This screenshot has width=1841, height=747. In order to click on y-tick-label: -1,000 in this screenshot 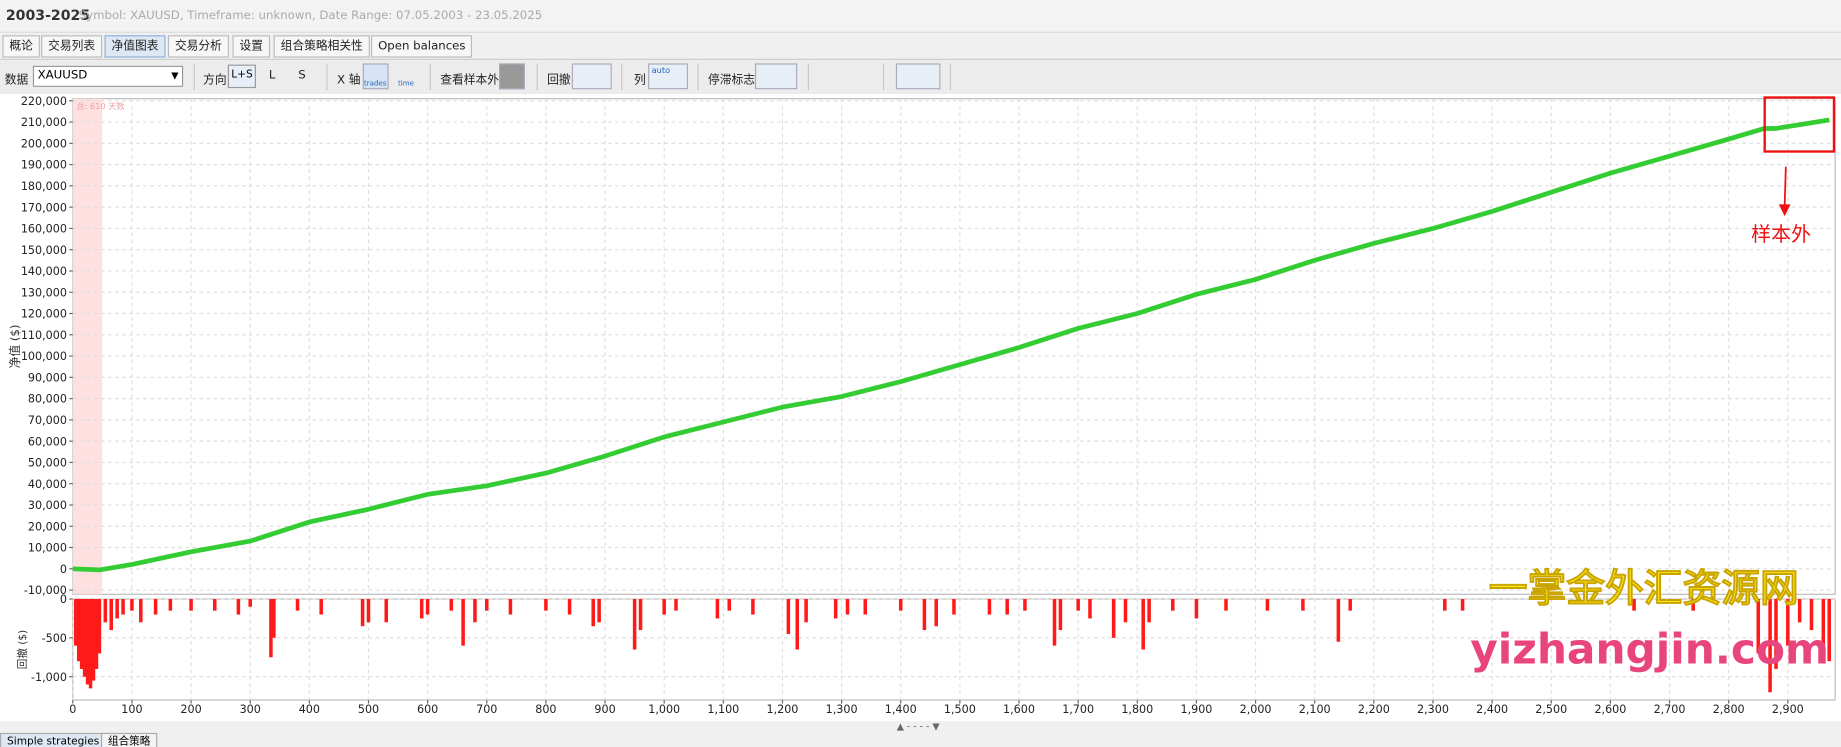, I will do `click(49, 677)`.